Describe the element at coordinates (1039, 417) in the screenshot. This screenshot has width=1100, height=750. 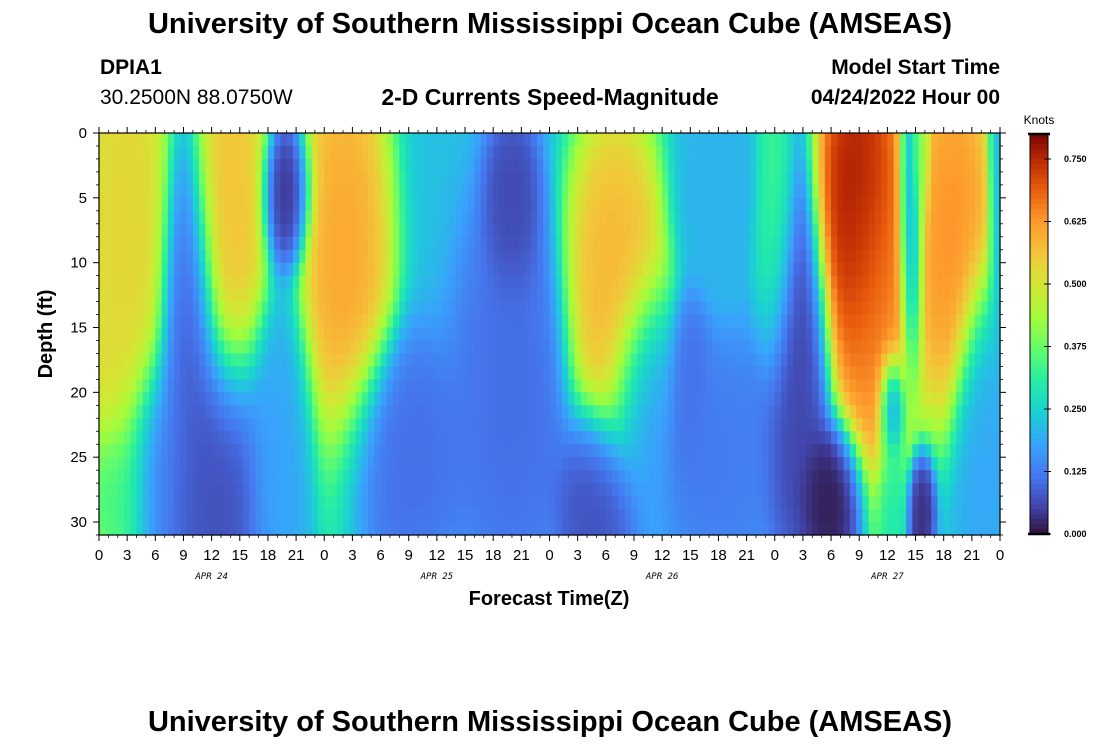
I see `colorbar-segment` at that location.